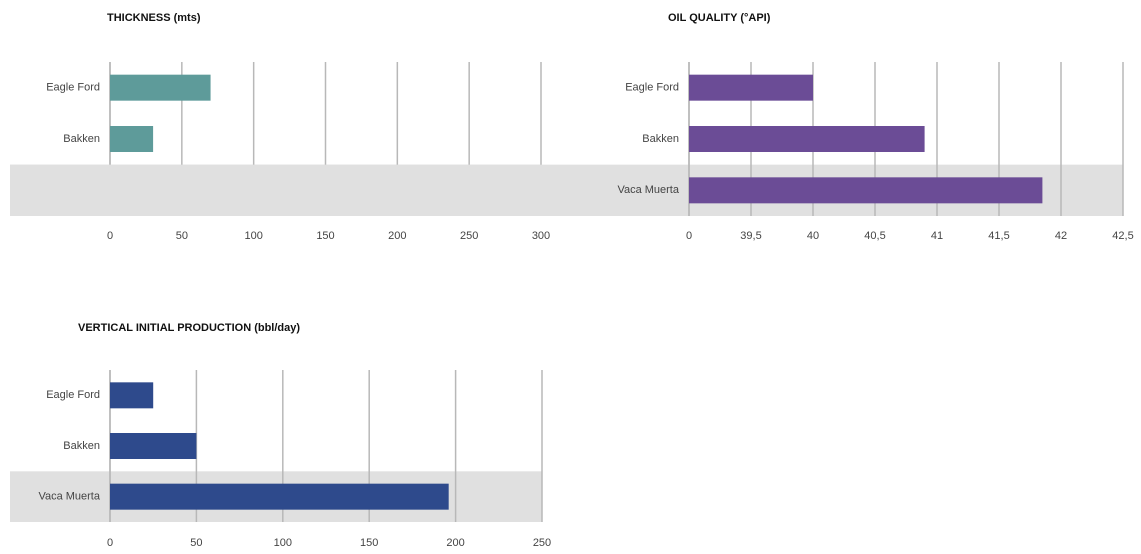  What do you see at coordinates (937, 236) in the screenshot?
I see `x-tick-label: 41` at bounding box center [937, 236].